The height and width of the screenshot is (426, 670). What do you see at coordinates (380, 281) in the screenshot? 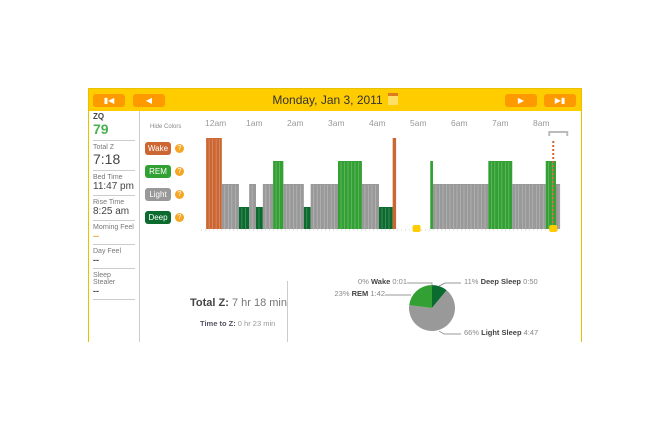
I see `pie-stage: Wake` at bounding box center [380, 281].